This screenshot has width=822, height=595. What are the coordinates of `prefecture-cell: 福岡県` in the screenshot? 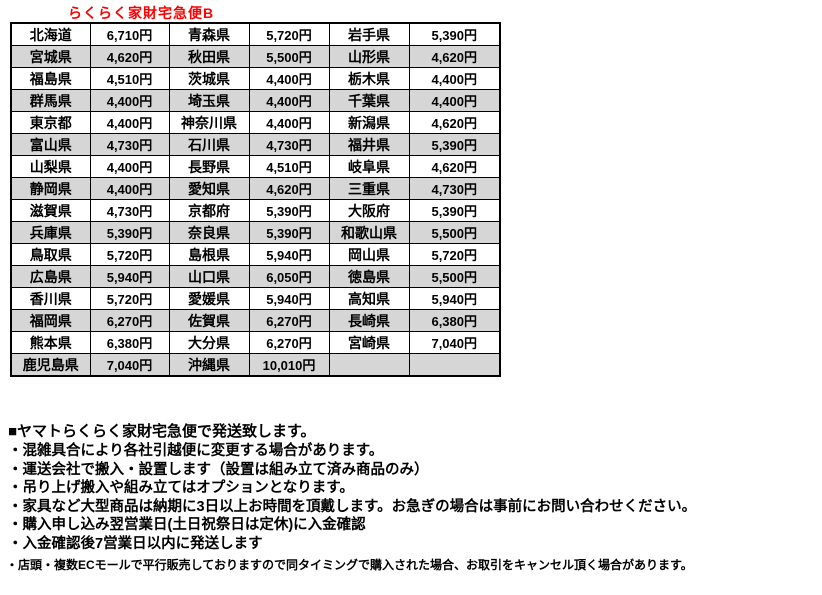 It's located at (50, 320).